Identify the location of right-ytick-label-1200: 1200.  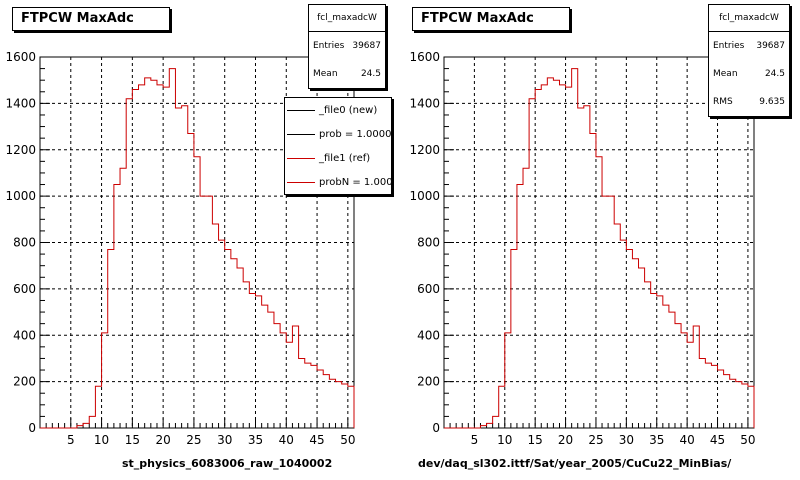
(424, 150).